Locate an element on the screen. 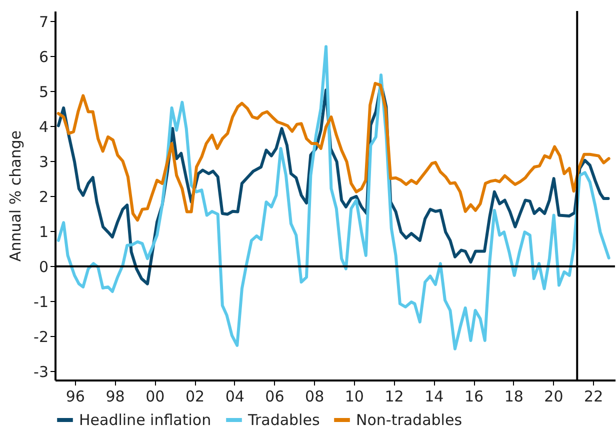 The width and height of the screenshot is (616, 436). x-tick-label: 96 is located at coordinates (75, 397).